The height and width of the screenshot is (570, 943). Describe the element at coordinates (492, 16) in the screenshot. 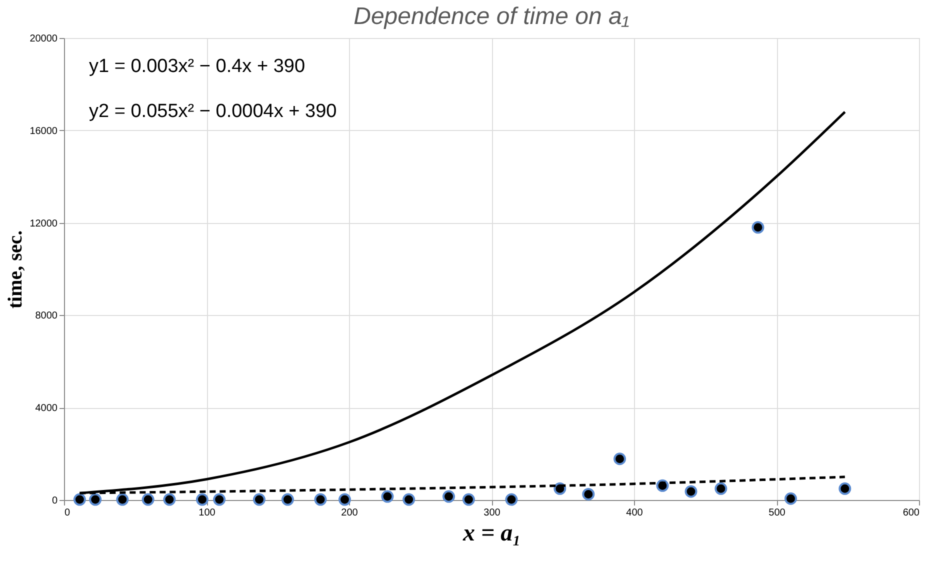

I see `chart-title: Dependence of time on a₁` at that location.